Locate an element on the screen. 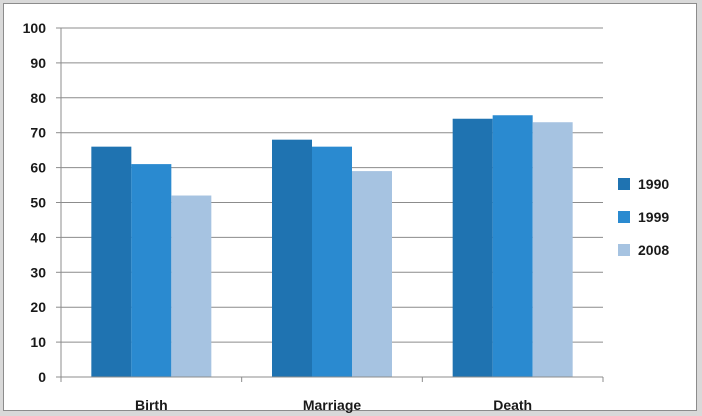  legend: 1990 1999 2008 is located at coordinates (643, 217).